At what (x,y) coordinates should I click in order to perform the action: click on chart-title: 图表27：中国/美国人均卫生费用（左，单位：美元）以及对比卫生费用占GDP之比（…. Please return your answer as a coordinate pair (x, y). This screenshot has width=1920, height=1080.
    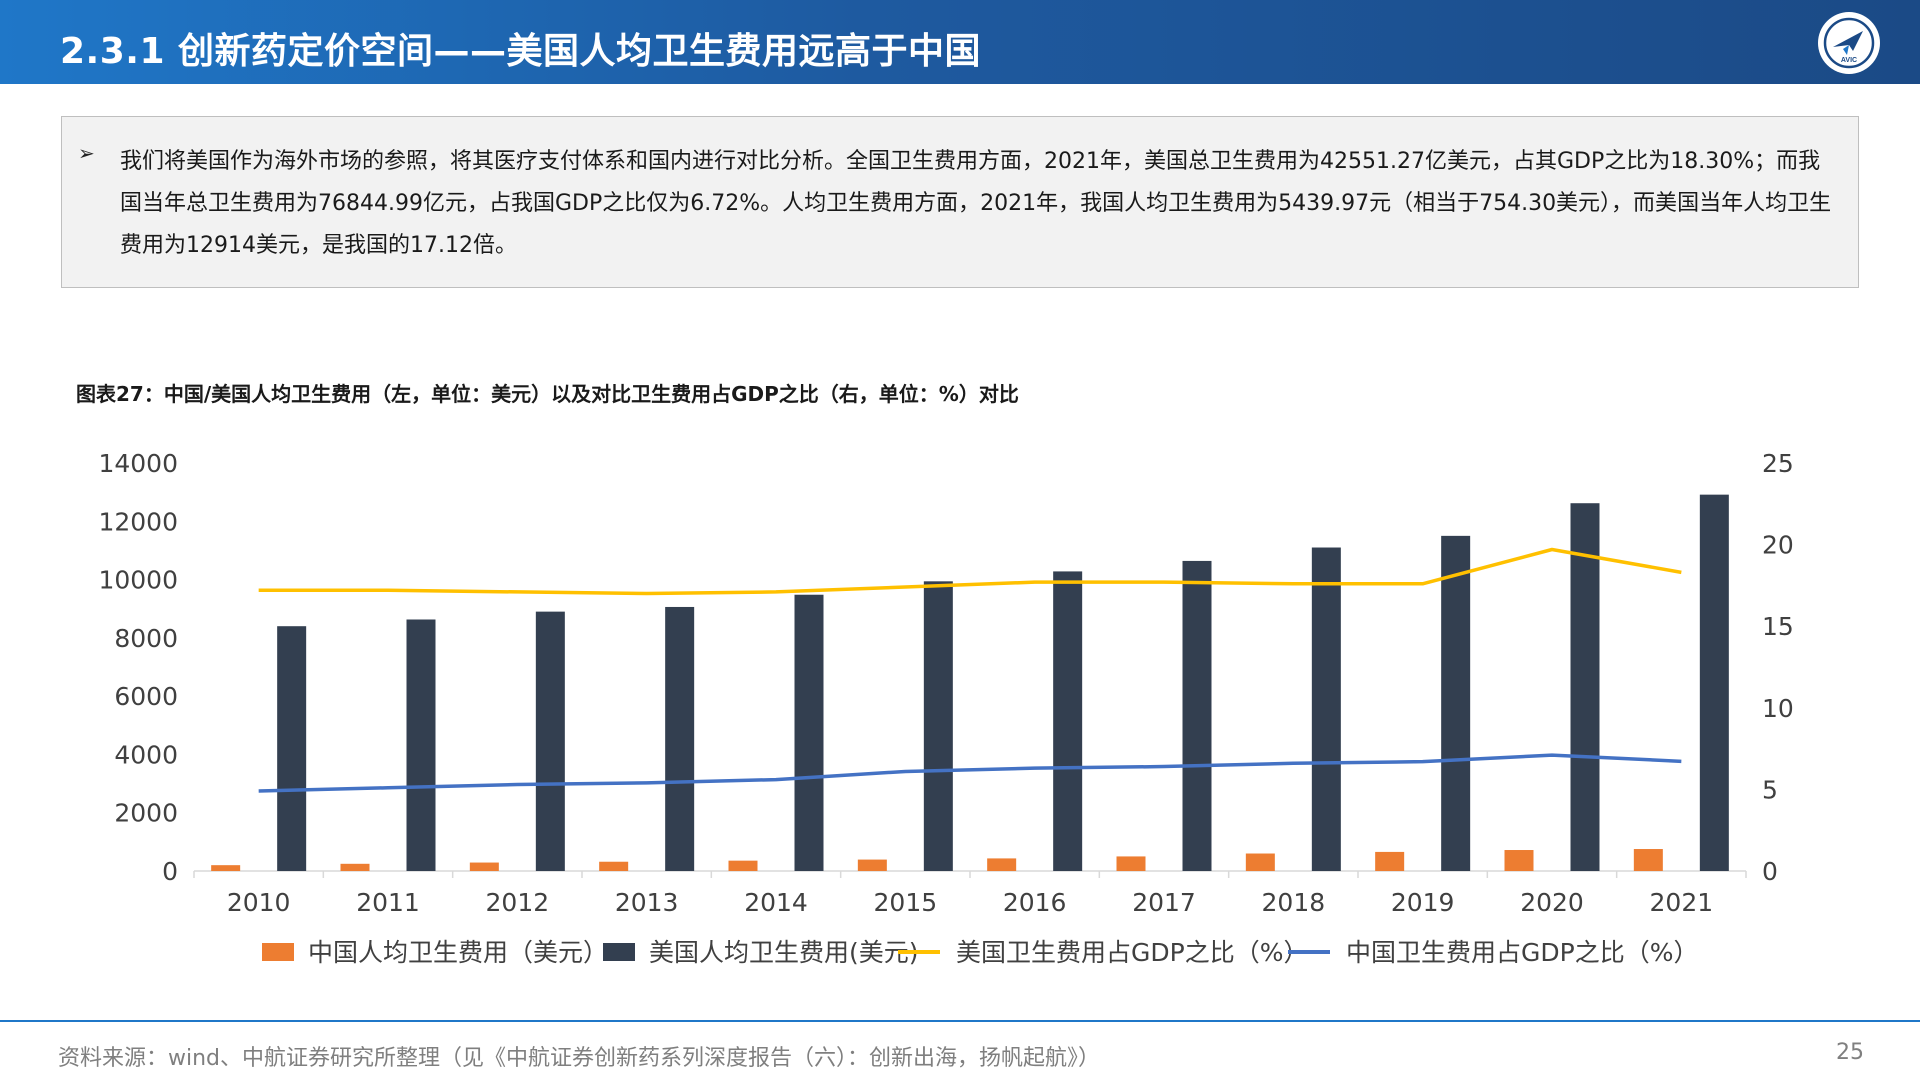
    Looking at the image, I should click on (547, 394).